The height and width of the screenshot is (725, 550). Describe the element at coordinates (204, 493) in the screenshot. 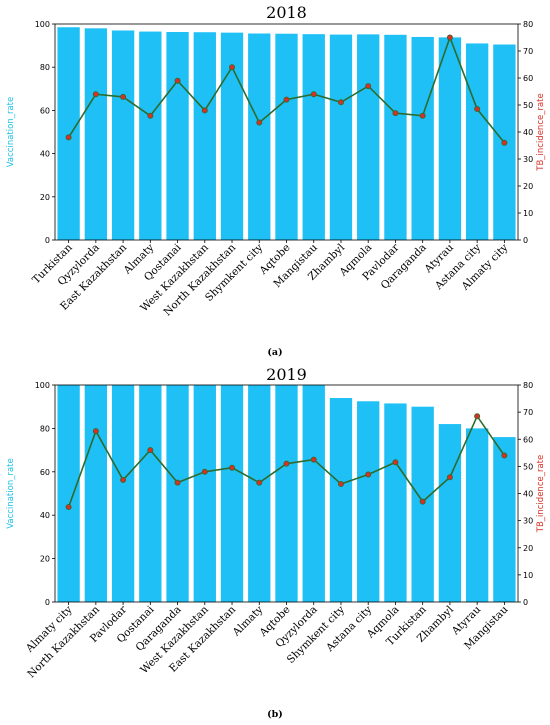

I see `bar-west-kazakhstan` at that location.